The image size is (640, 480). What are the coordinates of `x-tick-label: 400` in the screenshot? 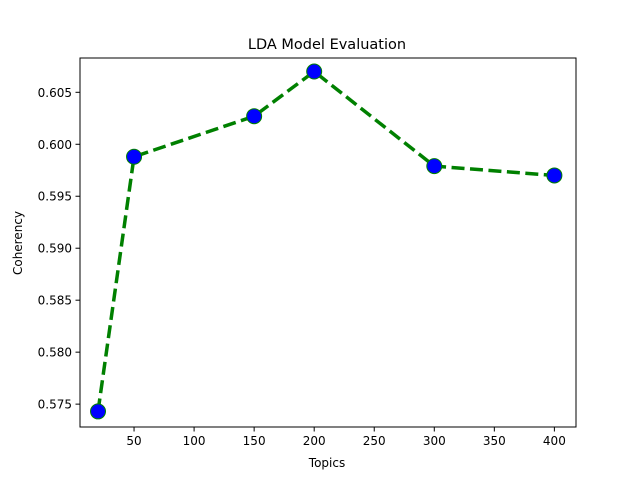 It's located at (554, 441).